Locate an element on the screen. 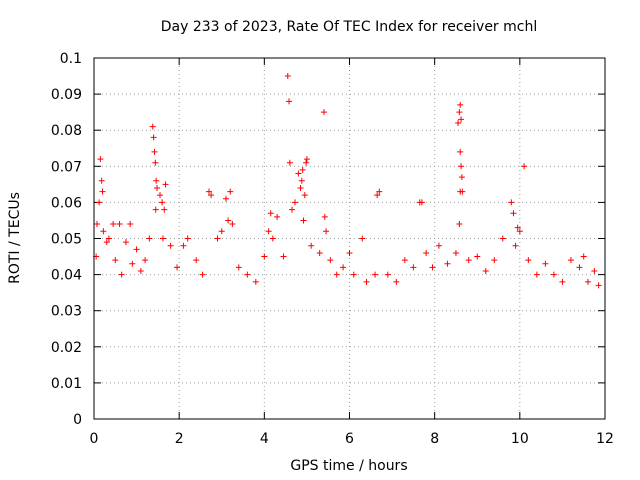  y-tick-label: 0.08 is located at coordinates (66, 131).